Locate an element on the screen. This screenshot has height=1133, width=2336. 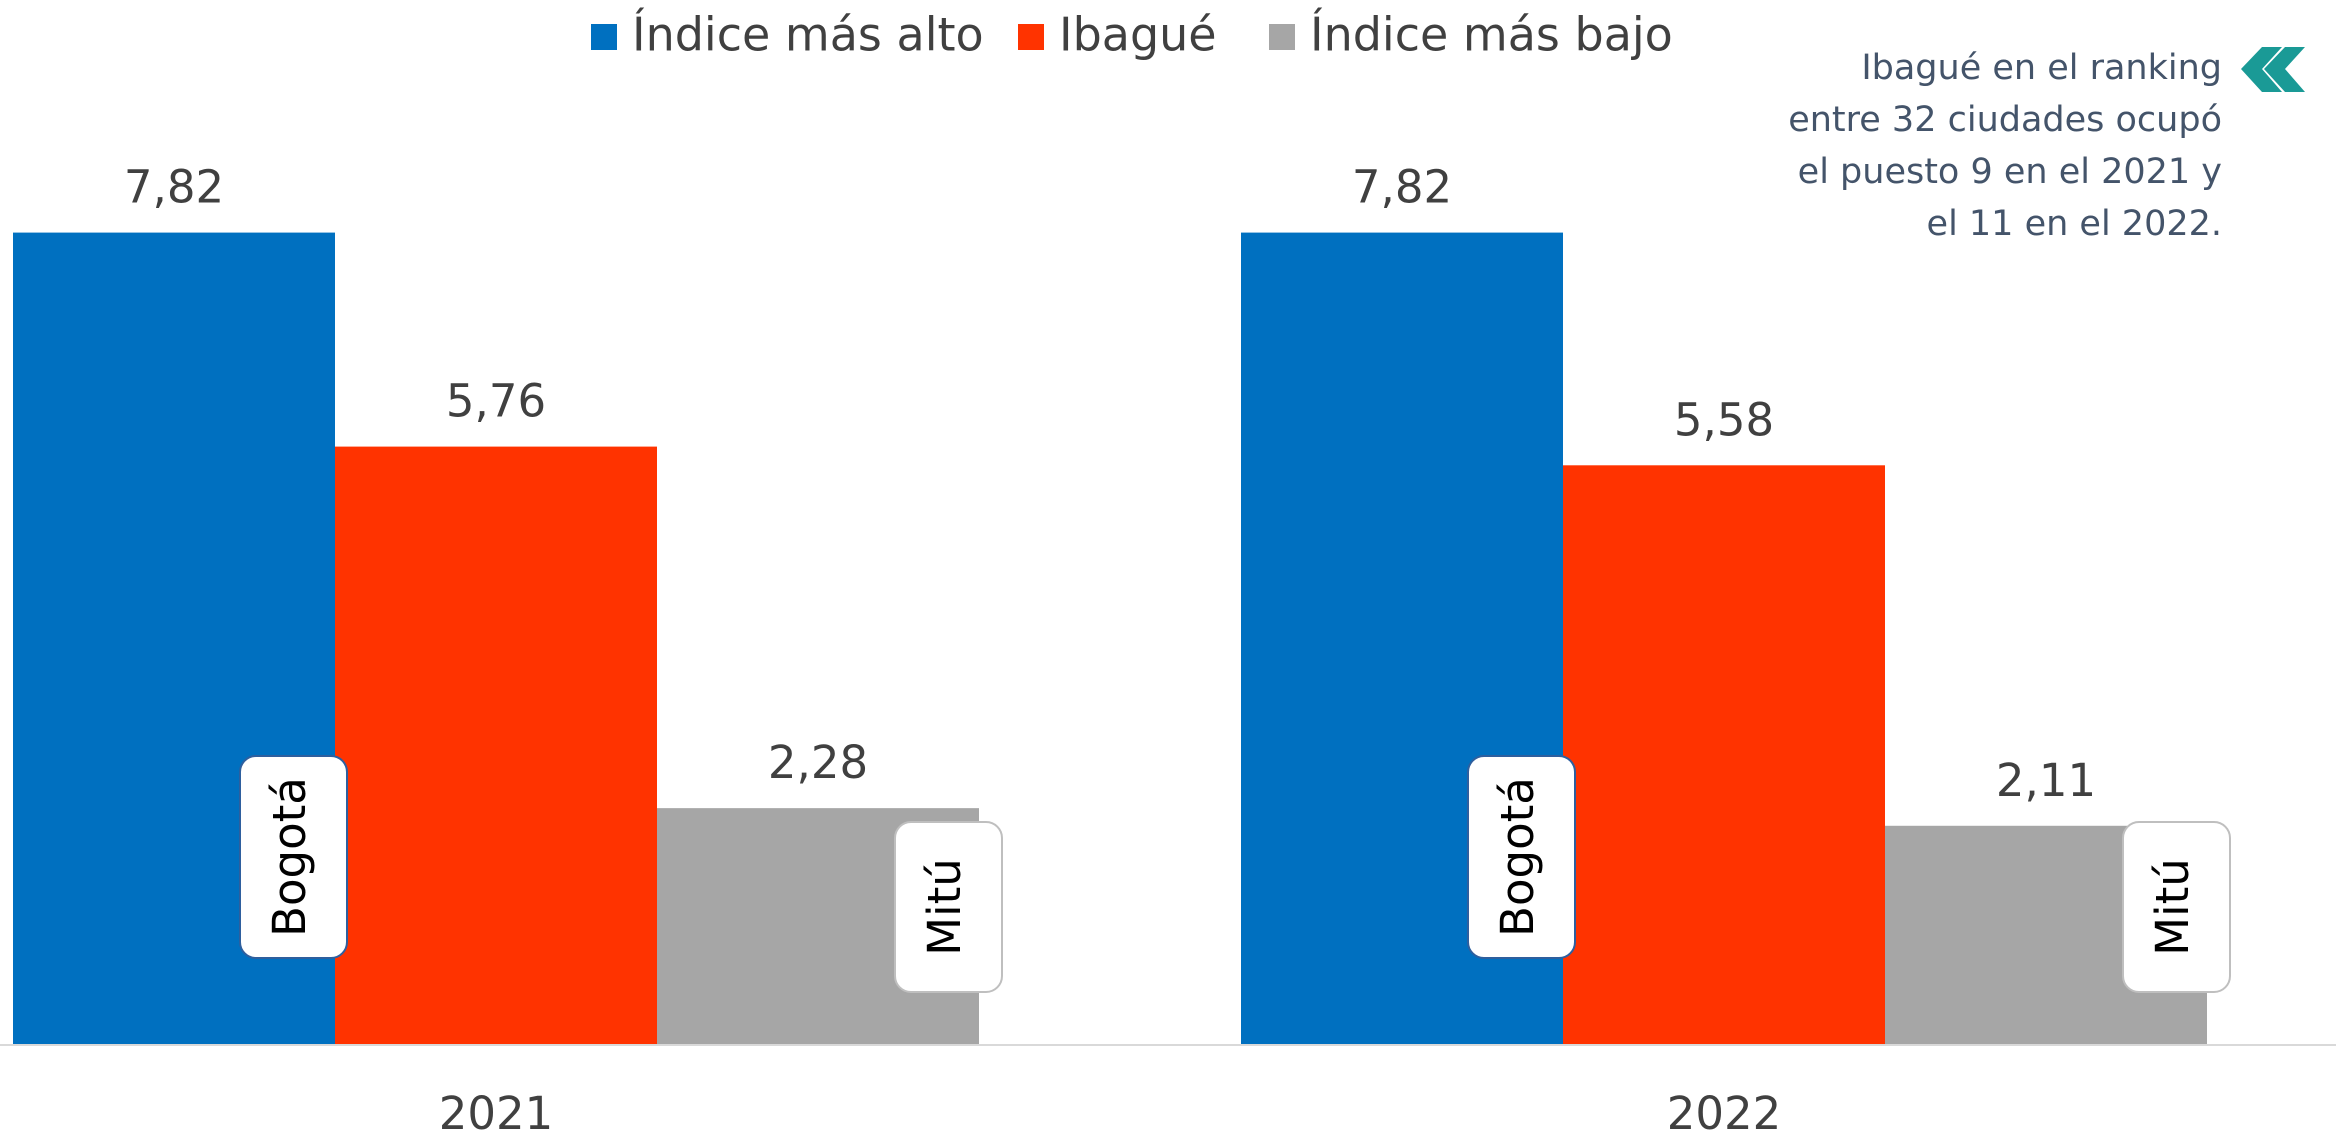
annotation: entre 32 ciudades ocupó is located at coordinates (2005, 120).